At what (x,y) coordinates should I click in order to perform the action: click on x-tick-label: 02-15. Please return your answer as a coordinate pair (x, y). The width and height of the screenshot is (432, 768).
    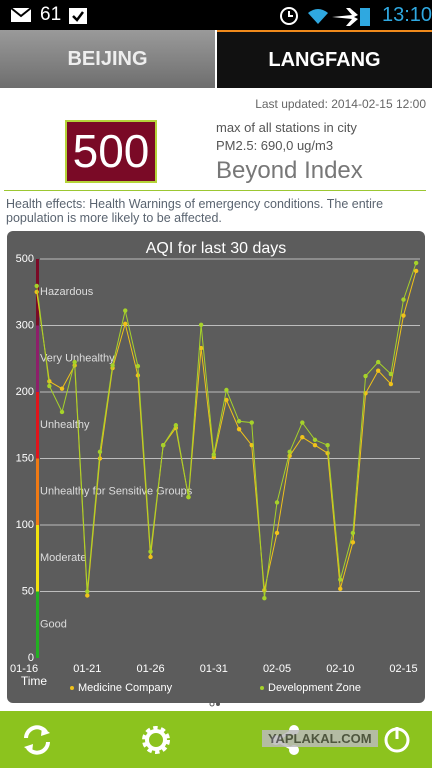
    Looking at the image, I should click on (403, 669).